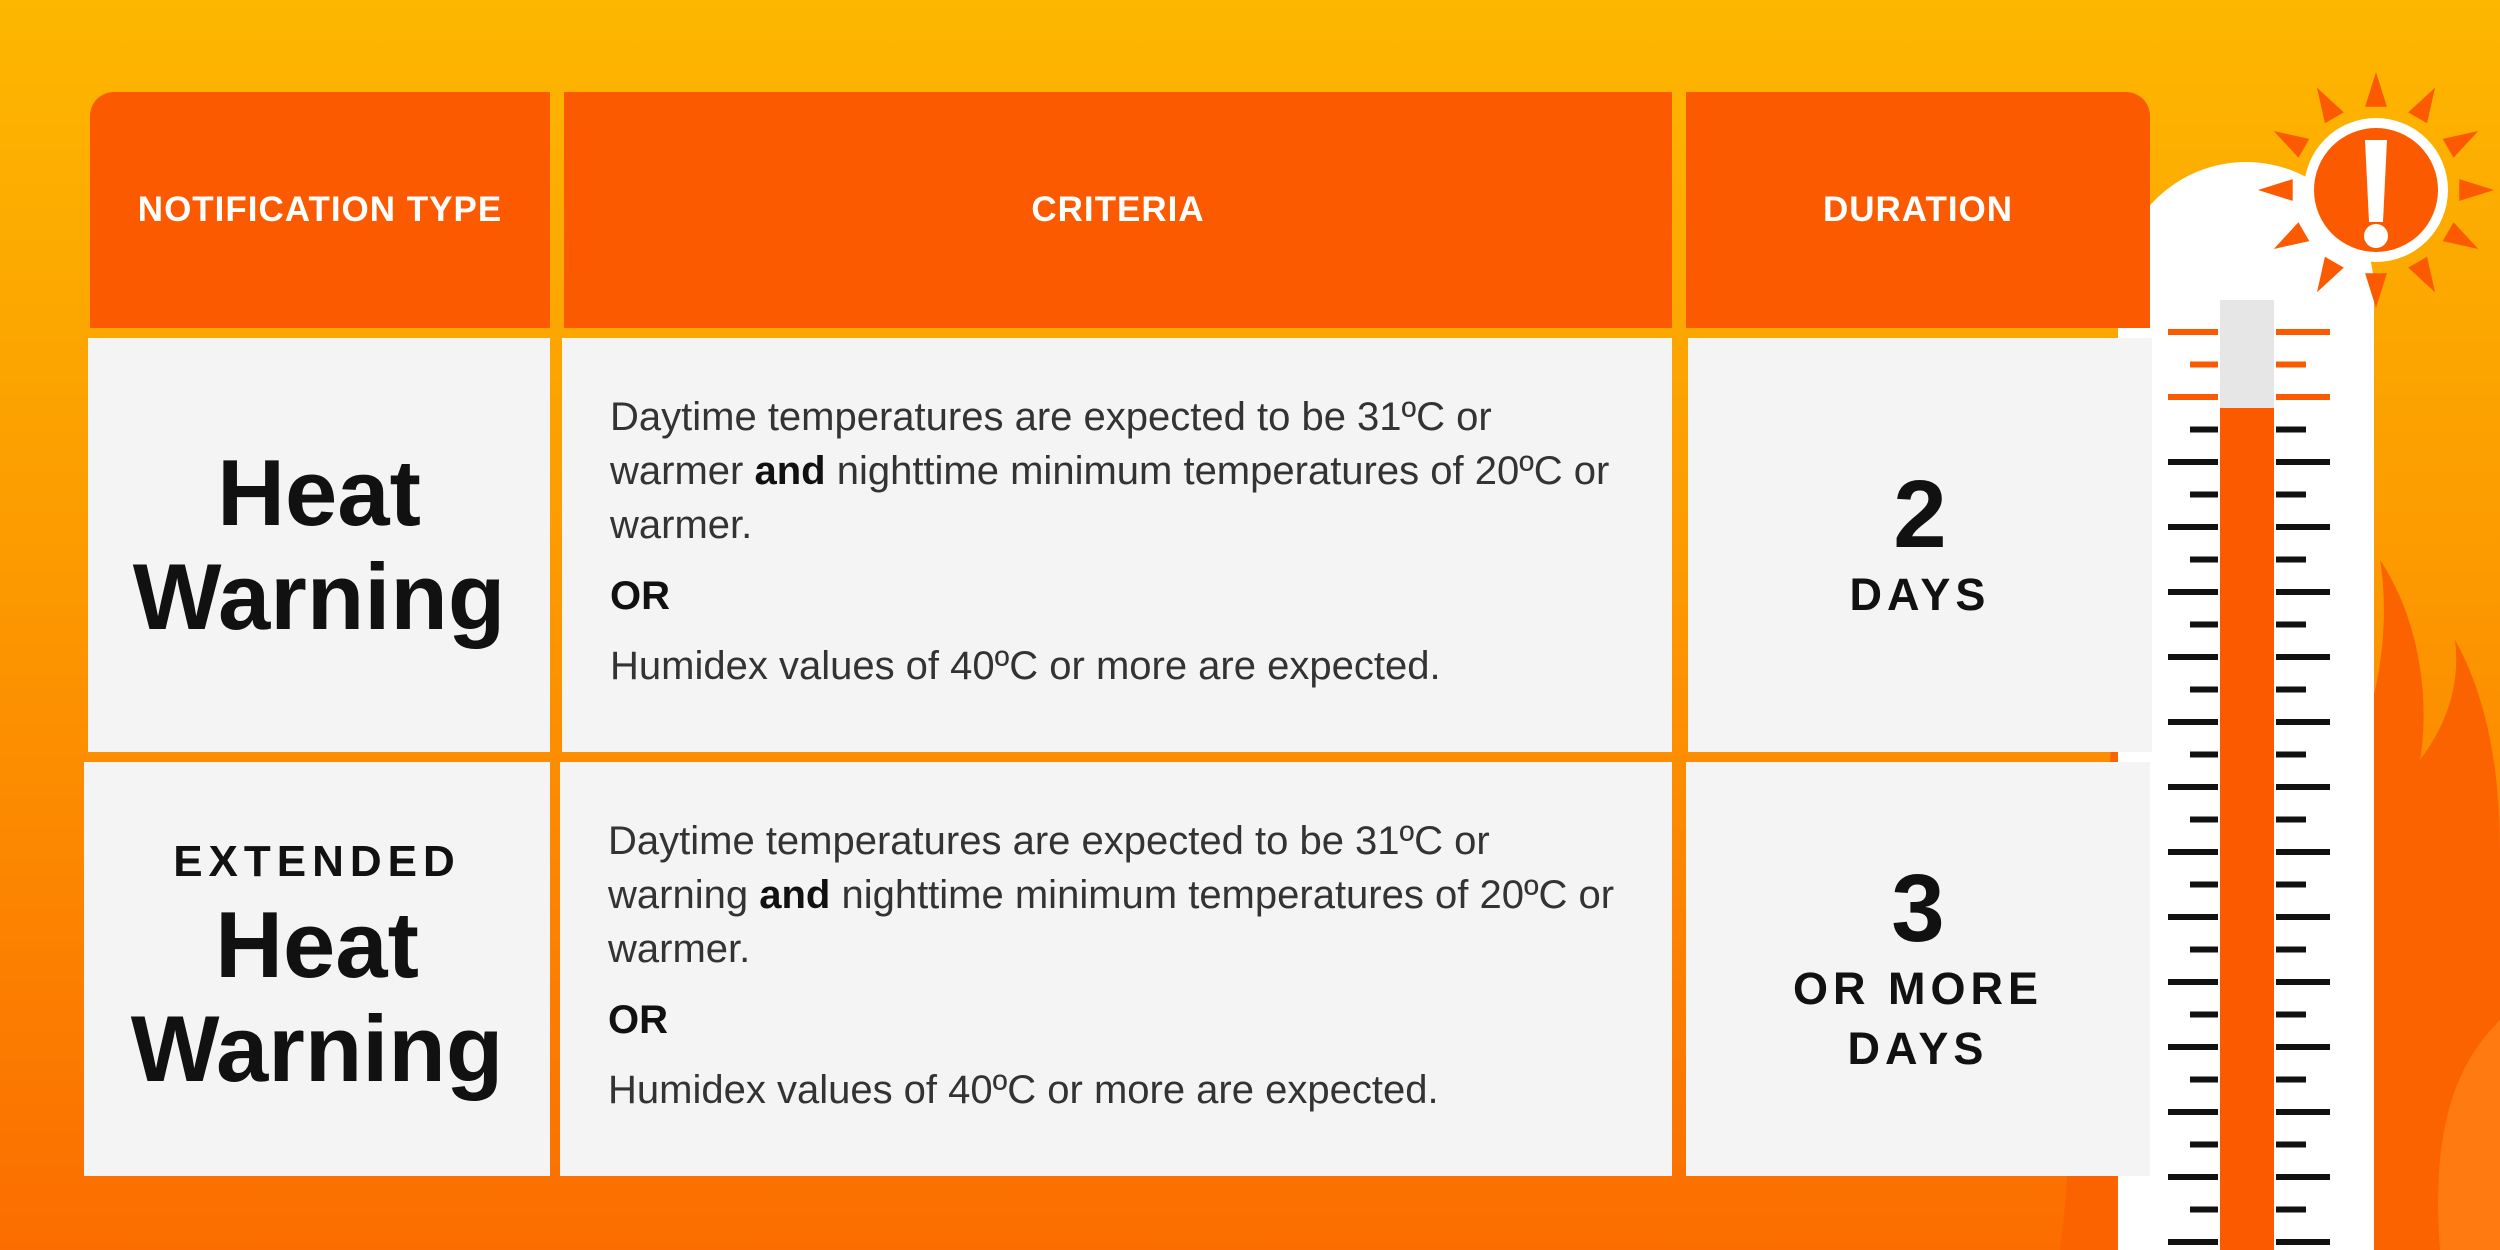 This screenshot has height=1250, width=2500. I want to click on type-prefix: EXTENDED, so click(317, 861).